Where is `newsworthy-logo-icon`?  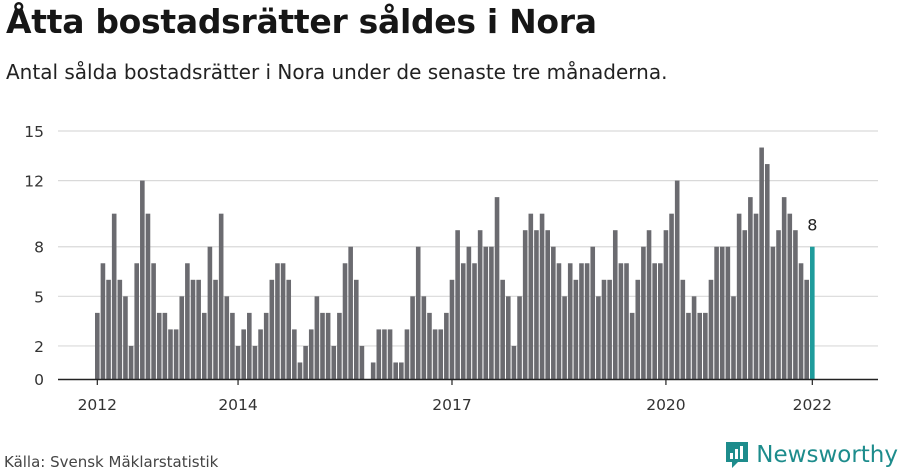 newsworthy-logo-icon is located at coordinates (737, 455).